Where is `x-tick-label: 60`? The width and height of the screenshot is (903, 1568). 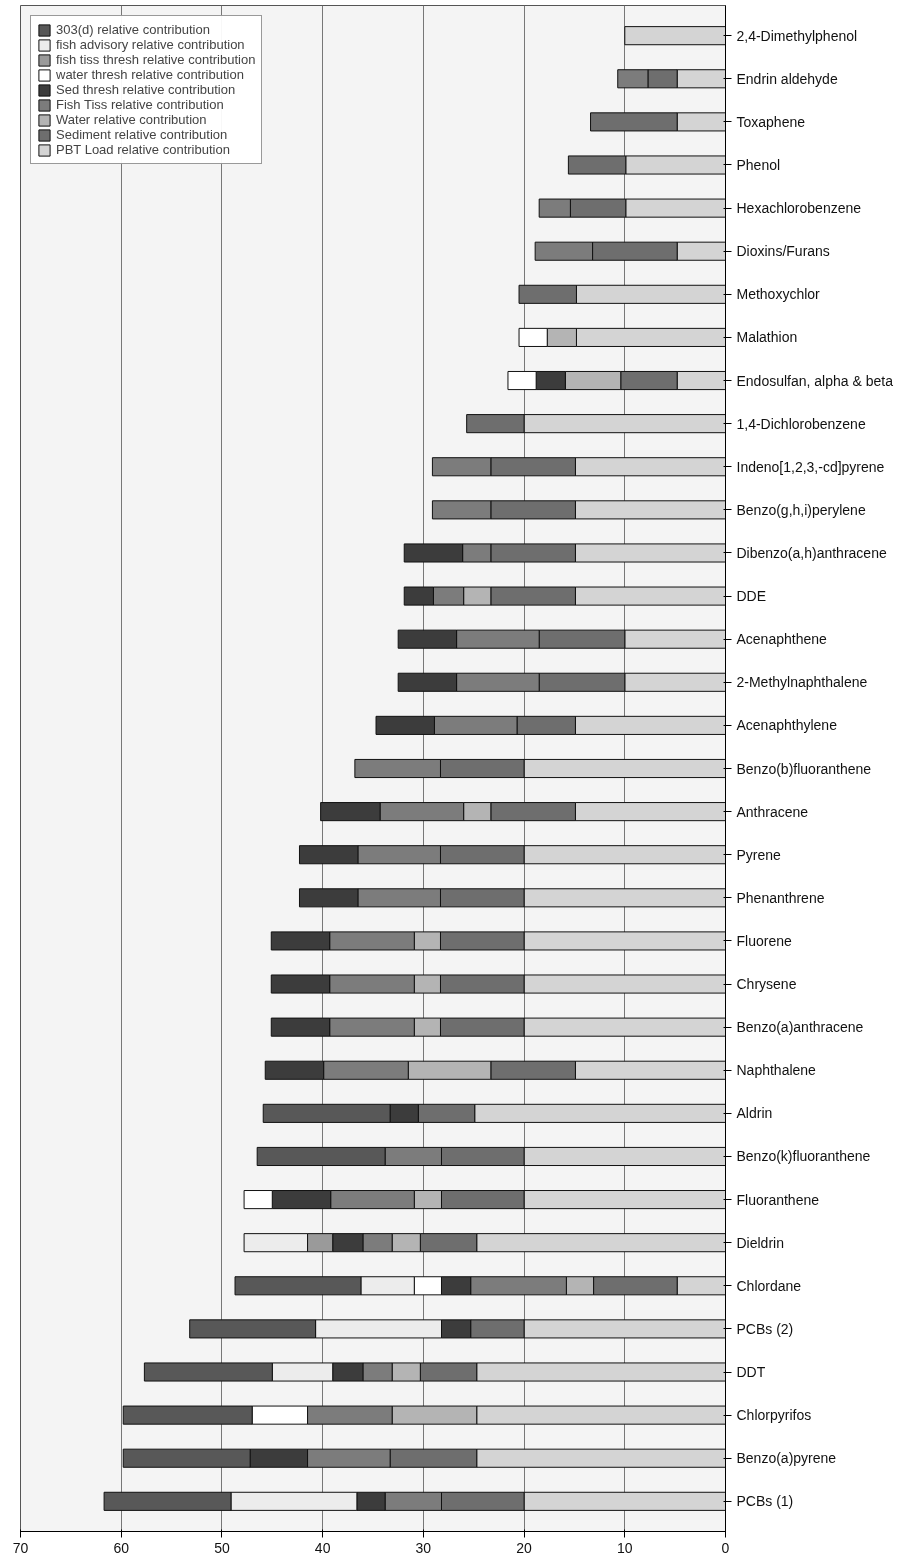 x-tick-label: 60 is located at coordinates (121, 1547).